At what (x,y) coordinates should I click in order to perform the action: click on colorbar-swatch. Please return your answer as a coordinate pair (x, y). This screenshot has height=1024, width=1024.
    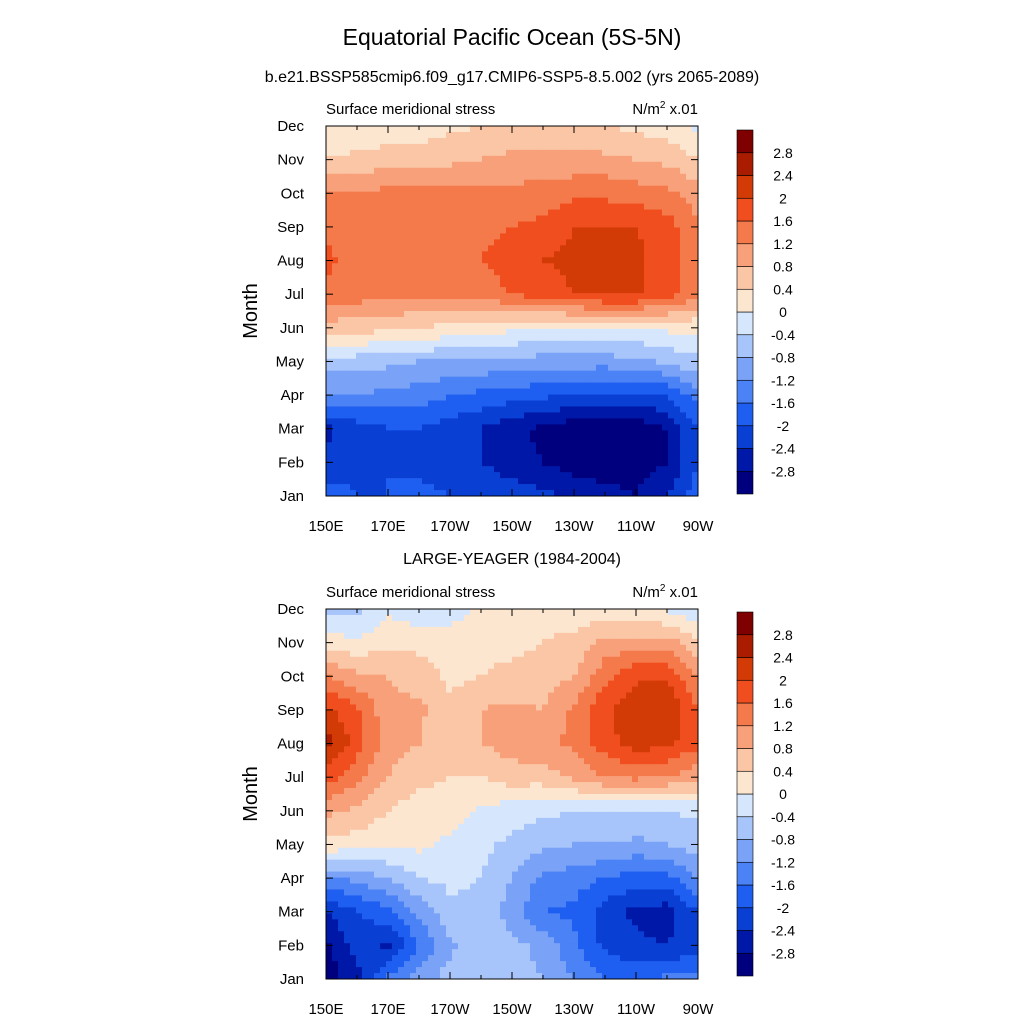
    Looking at the image, I should click on (745, 232).